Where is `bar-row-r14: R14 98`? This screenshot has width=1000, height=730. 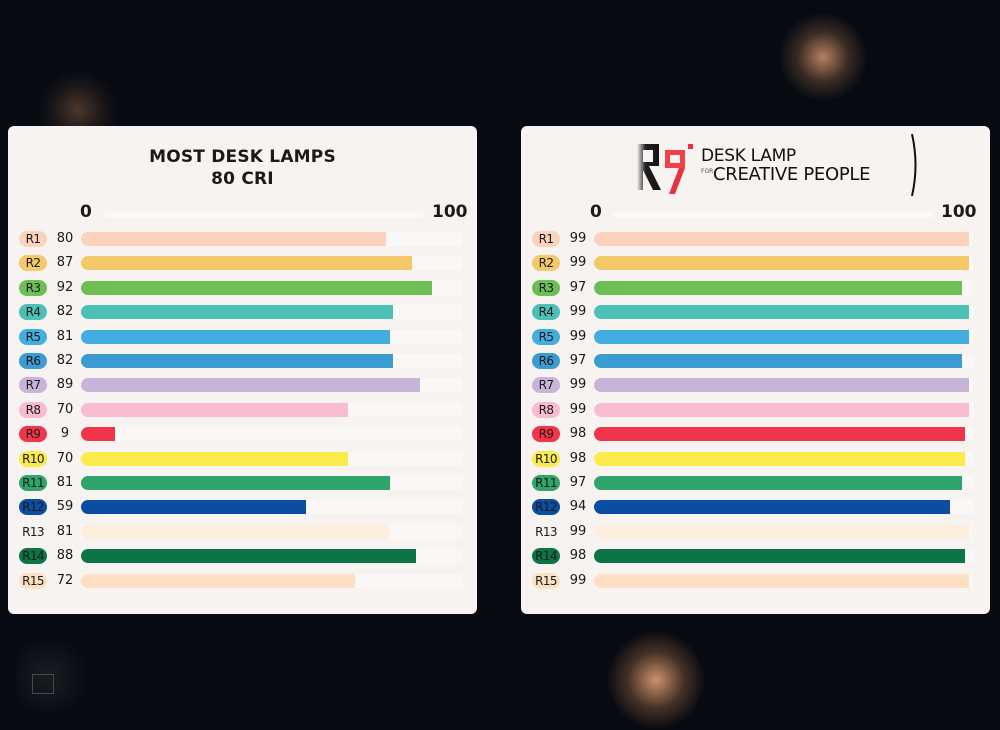 bar-row-r14: R14 98 is located at coordinates (755, 556).